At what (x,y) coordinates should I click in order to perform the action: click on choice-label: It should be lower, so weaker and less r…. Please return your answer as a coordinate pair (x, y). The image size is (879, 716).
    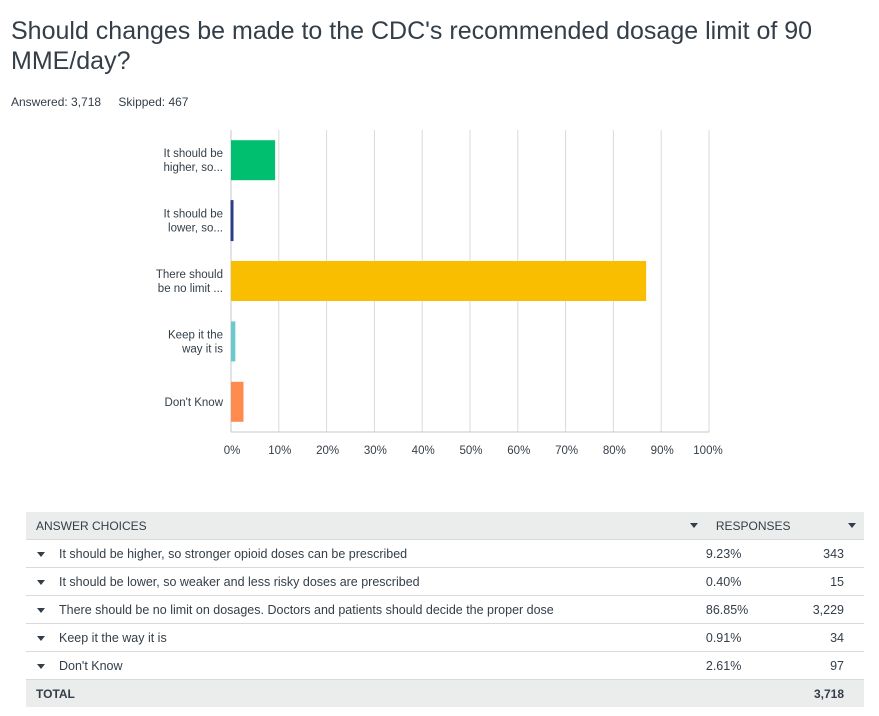
    Looking at the image, I should click on (239, 581).